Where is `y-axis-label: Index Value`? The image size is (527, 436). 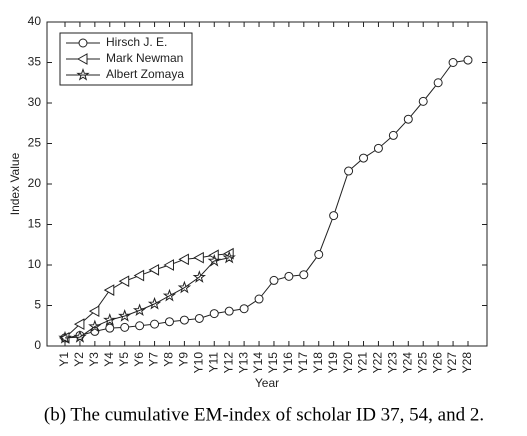 y-axis-label: Index Value is located at coordinates (15, 183).